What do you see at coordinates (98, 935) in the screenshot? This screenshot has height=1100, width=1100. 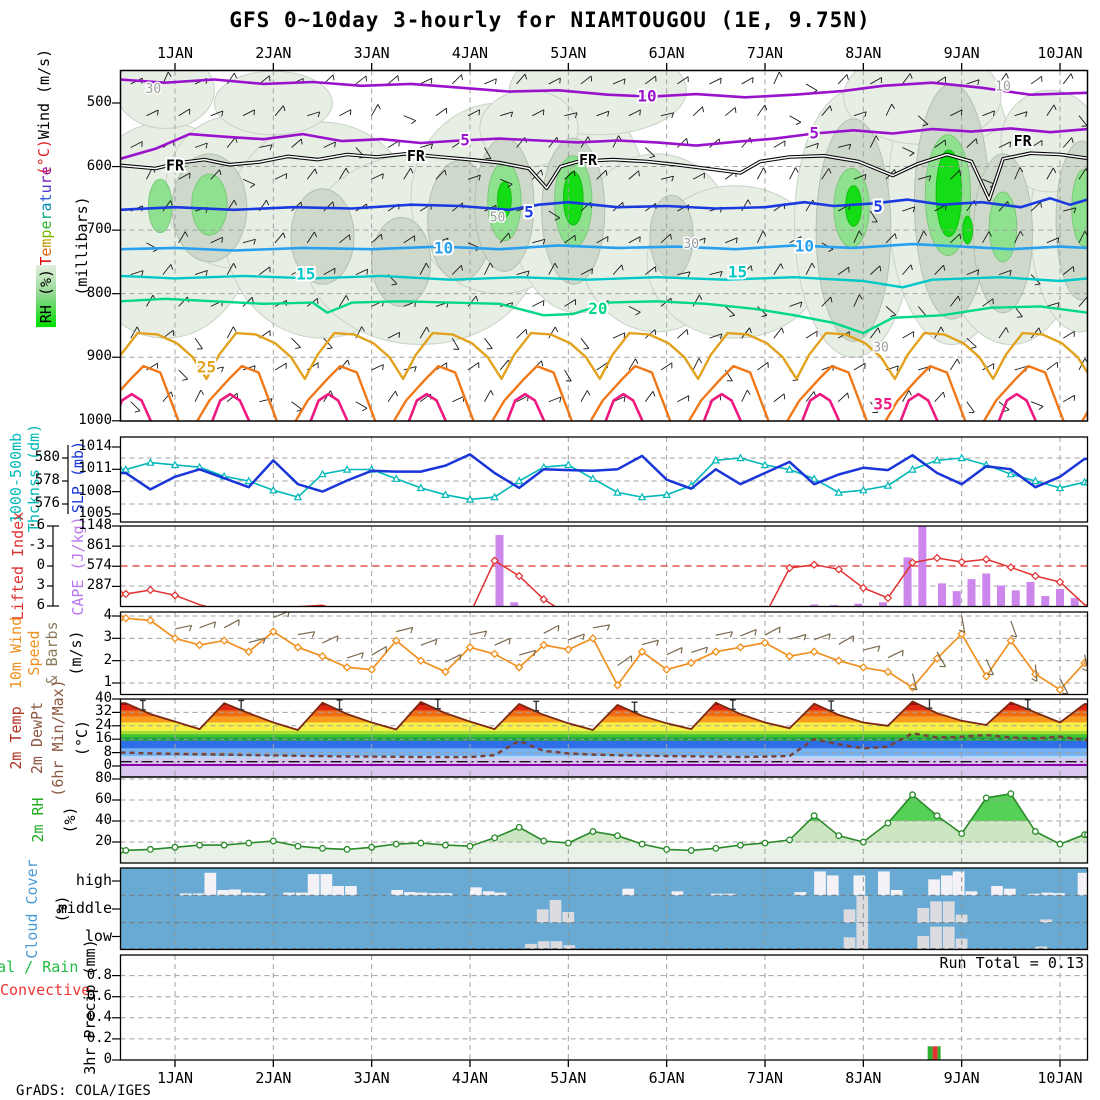 I see `cloud-row-label-low: low` at bounding box center [98, 935].